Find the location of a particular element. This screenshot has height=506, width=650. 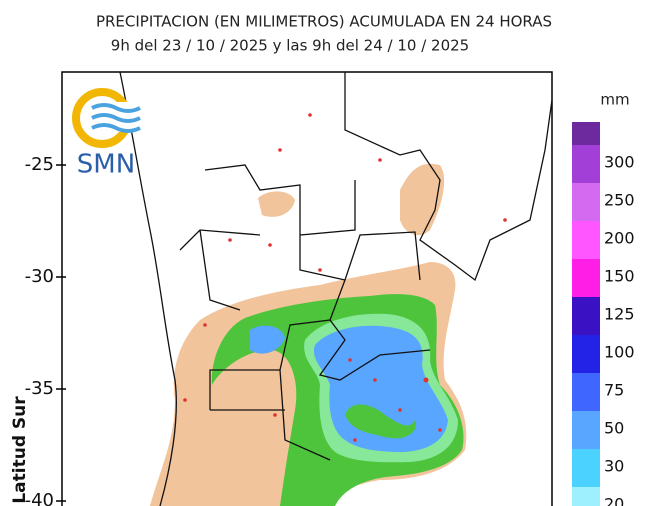

y-tick-label: -25 is located at coordinates (39, 164).